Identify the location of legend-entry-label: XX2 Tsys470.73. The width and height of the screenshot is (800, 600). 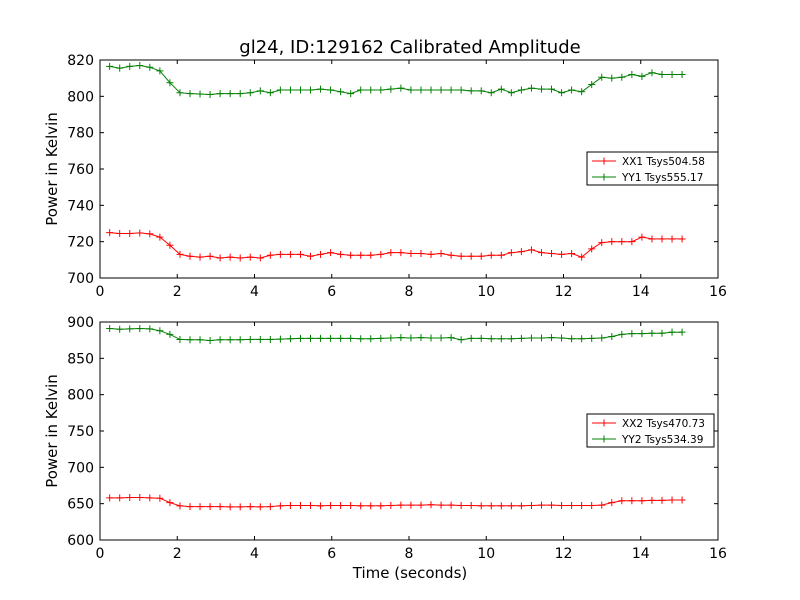
(663, 424).